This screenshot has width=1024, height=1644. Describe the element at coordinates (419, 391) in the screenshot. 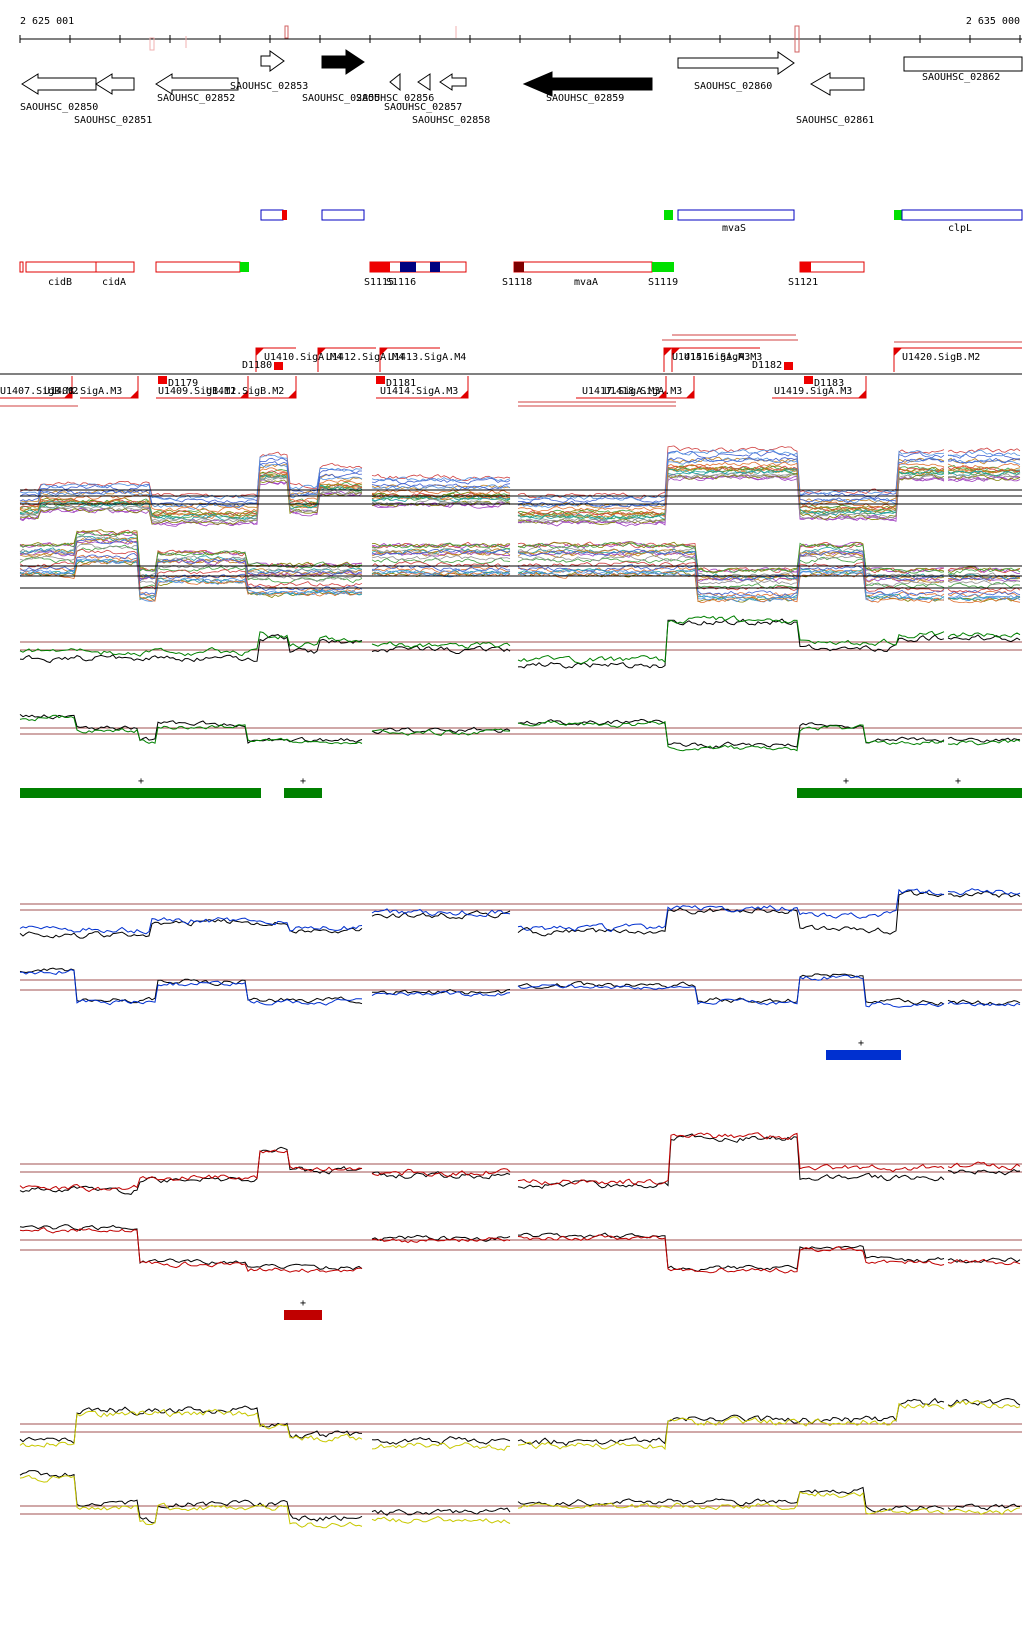

I see `transcript-U1414: U1414.SigA.M3` at that location.